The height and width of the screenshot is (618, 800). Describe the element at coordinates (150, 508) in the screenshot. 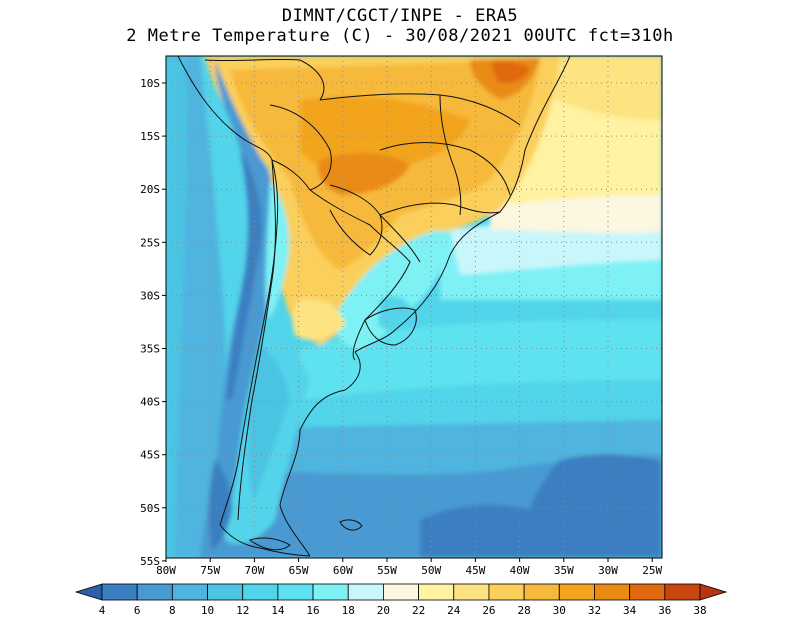

I see `lat-label: 50S` at that location.